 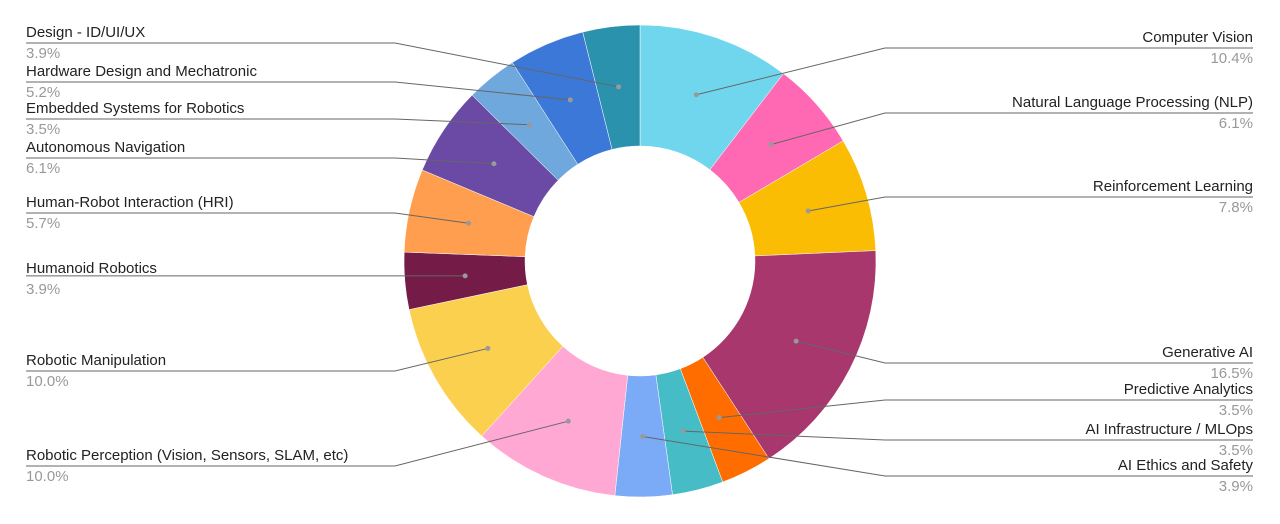 I want to click on category-label: Embedded Systems for Robotics, so click(x=135, y=108).